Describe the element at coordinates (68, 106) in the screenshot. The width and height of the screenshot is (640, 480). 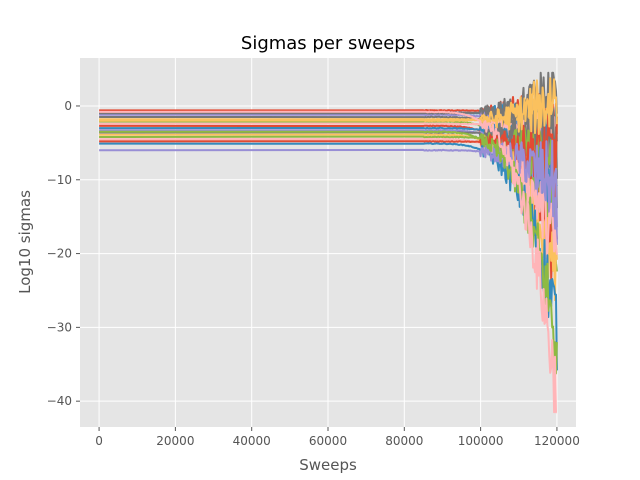
I see `y-tick-label: 0` at that location.